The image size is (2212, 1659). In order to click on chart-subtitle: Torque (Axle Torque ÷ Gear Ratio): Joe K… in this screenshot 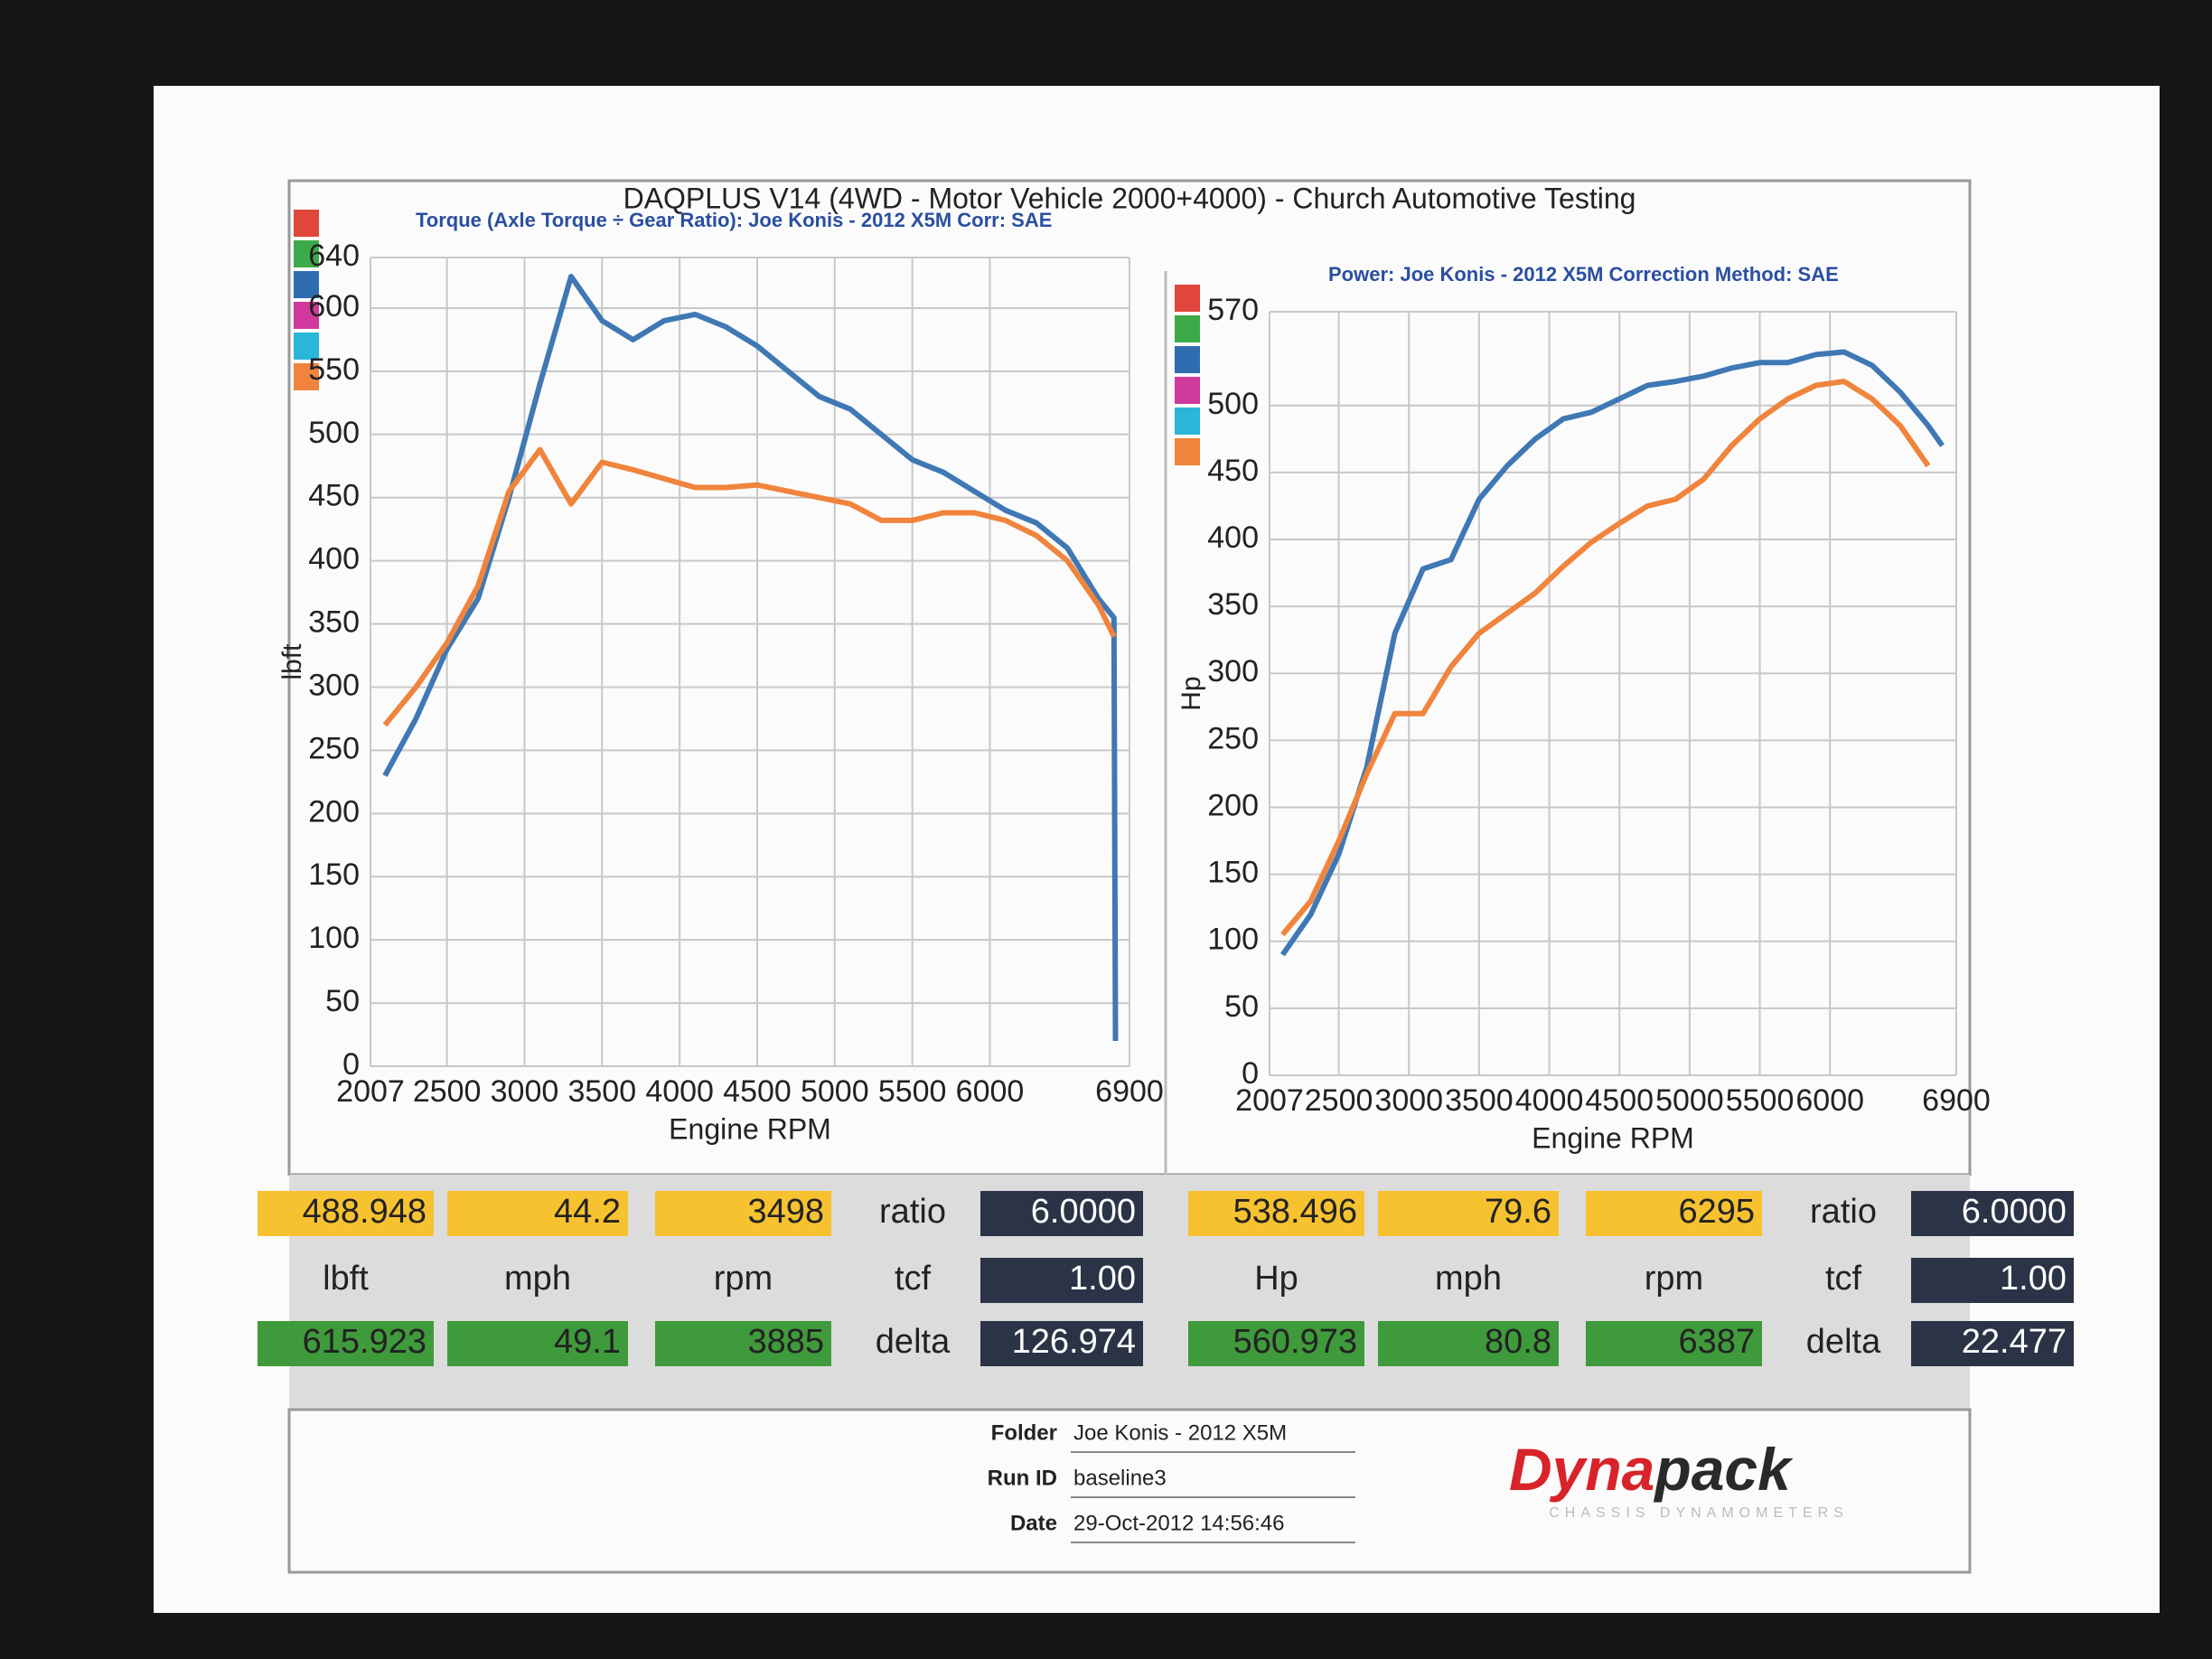, I will do `click(734, 220)`.